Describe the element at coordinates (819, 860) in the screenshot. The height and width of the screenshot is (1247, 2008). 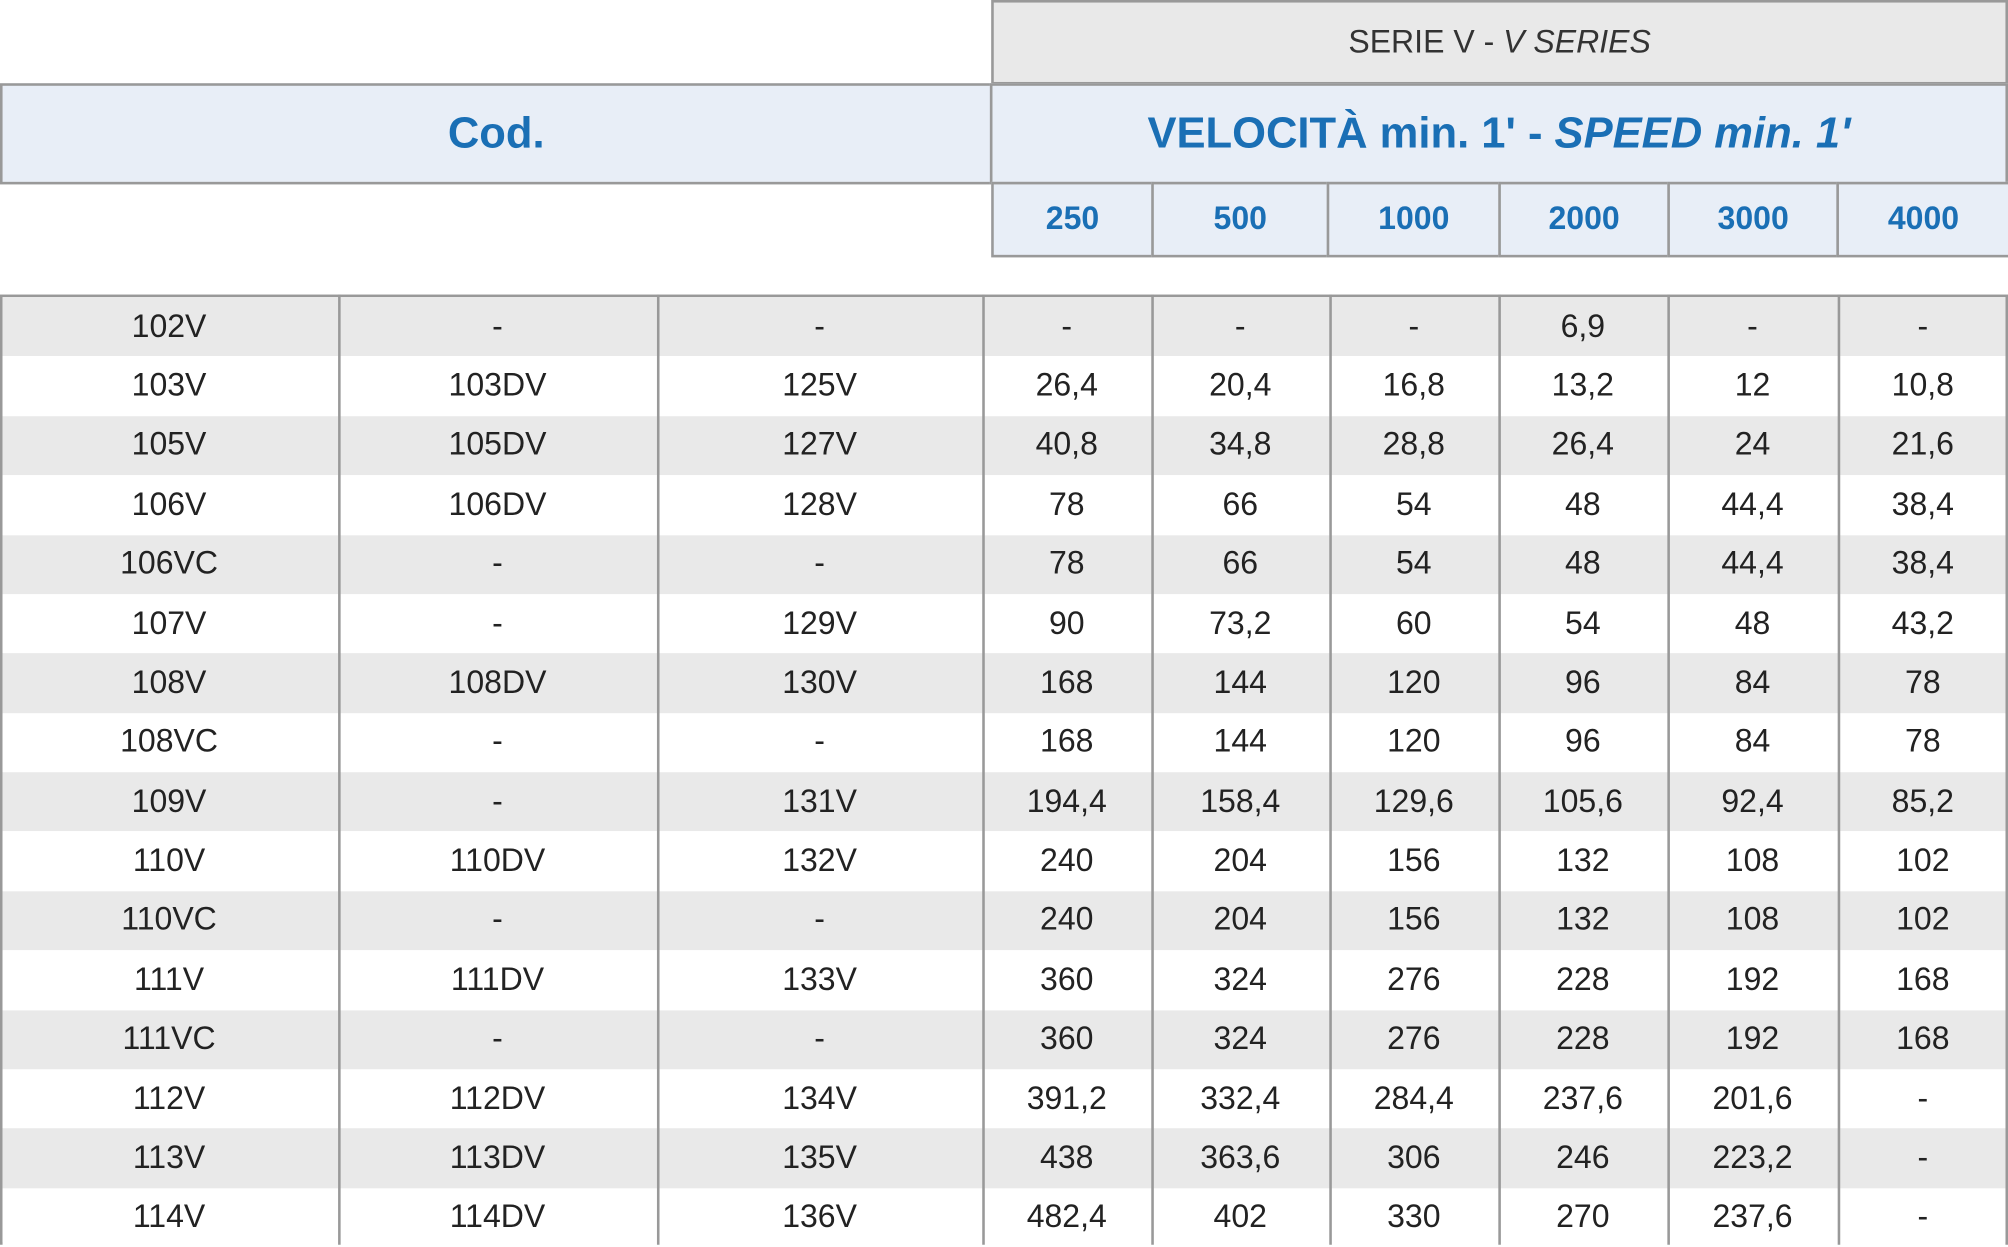
I see `code-cell: 132V` at that location.